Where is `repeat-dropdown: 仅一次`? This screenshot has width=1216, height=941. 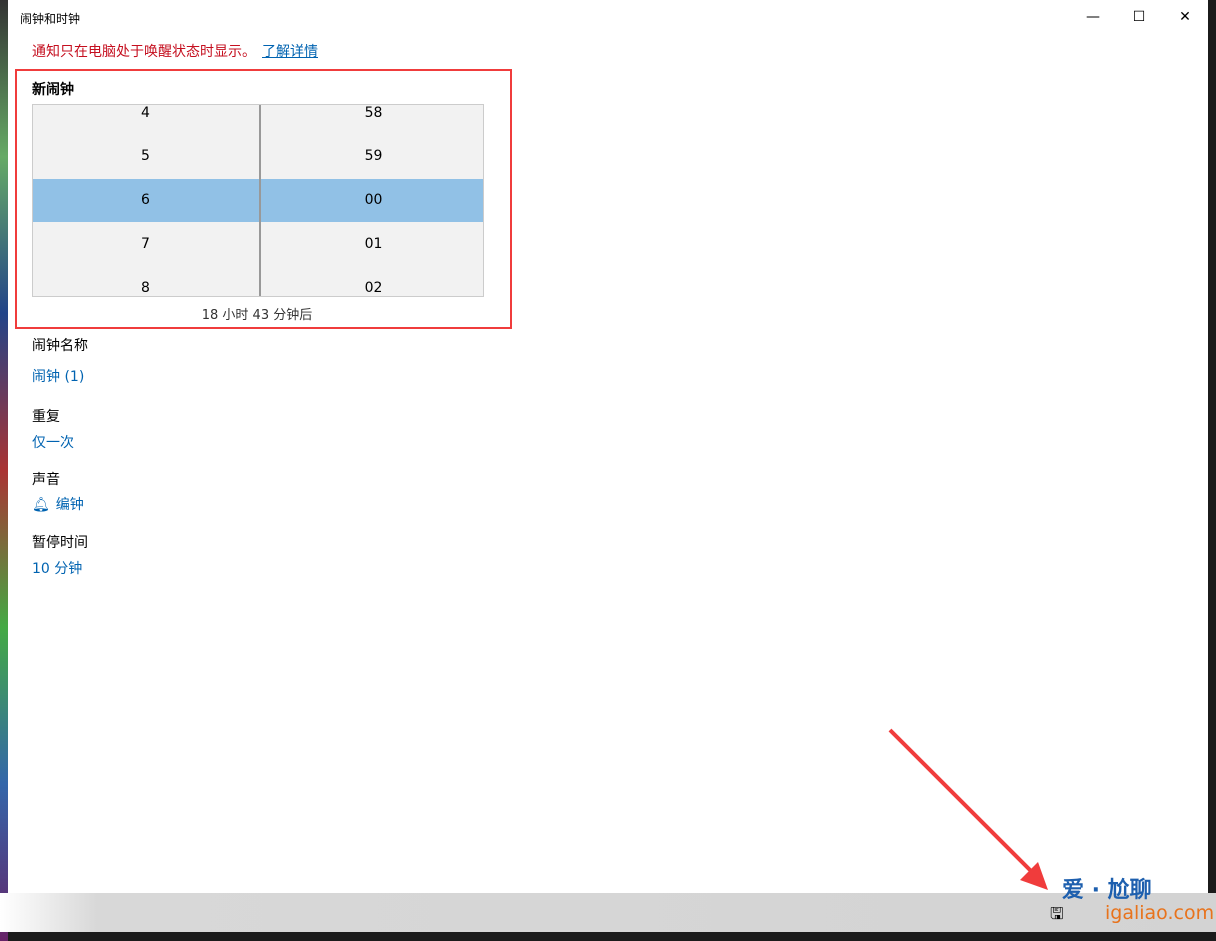
repeat-dropdown: 仅一次 is located at coordinates (53, 443).